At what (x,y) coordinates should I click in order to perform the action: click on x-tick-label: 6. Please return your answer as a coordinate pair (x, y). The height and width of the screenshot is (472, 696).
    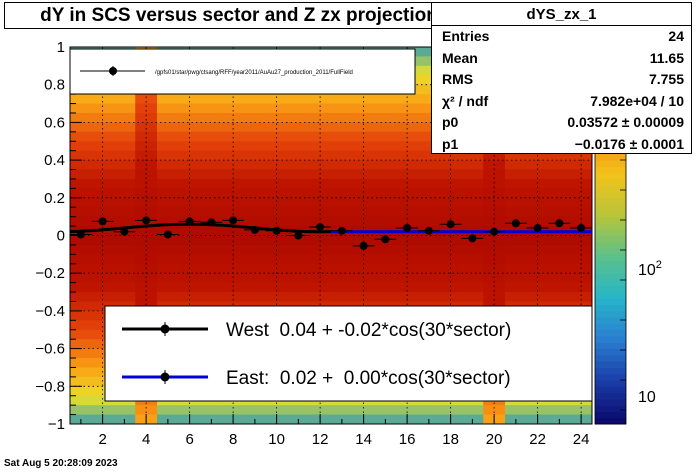
    Looking at the image, I should click on (189, 439).